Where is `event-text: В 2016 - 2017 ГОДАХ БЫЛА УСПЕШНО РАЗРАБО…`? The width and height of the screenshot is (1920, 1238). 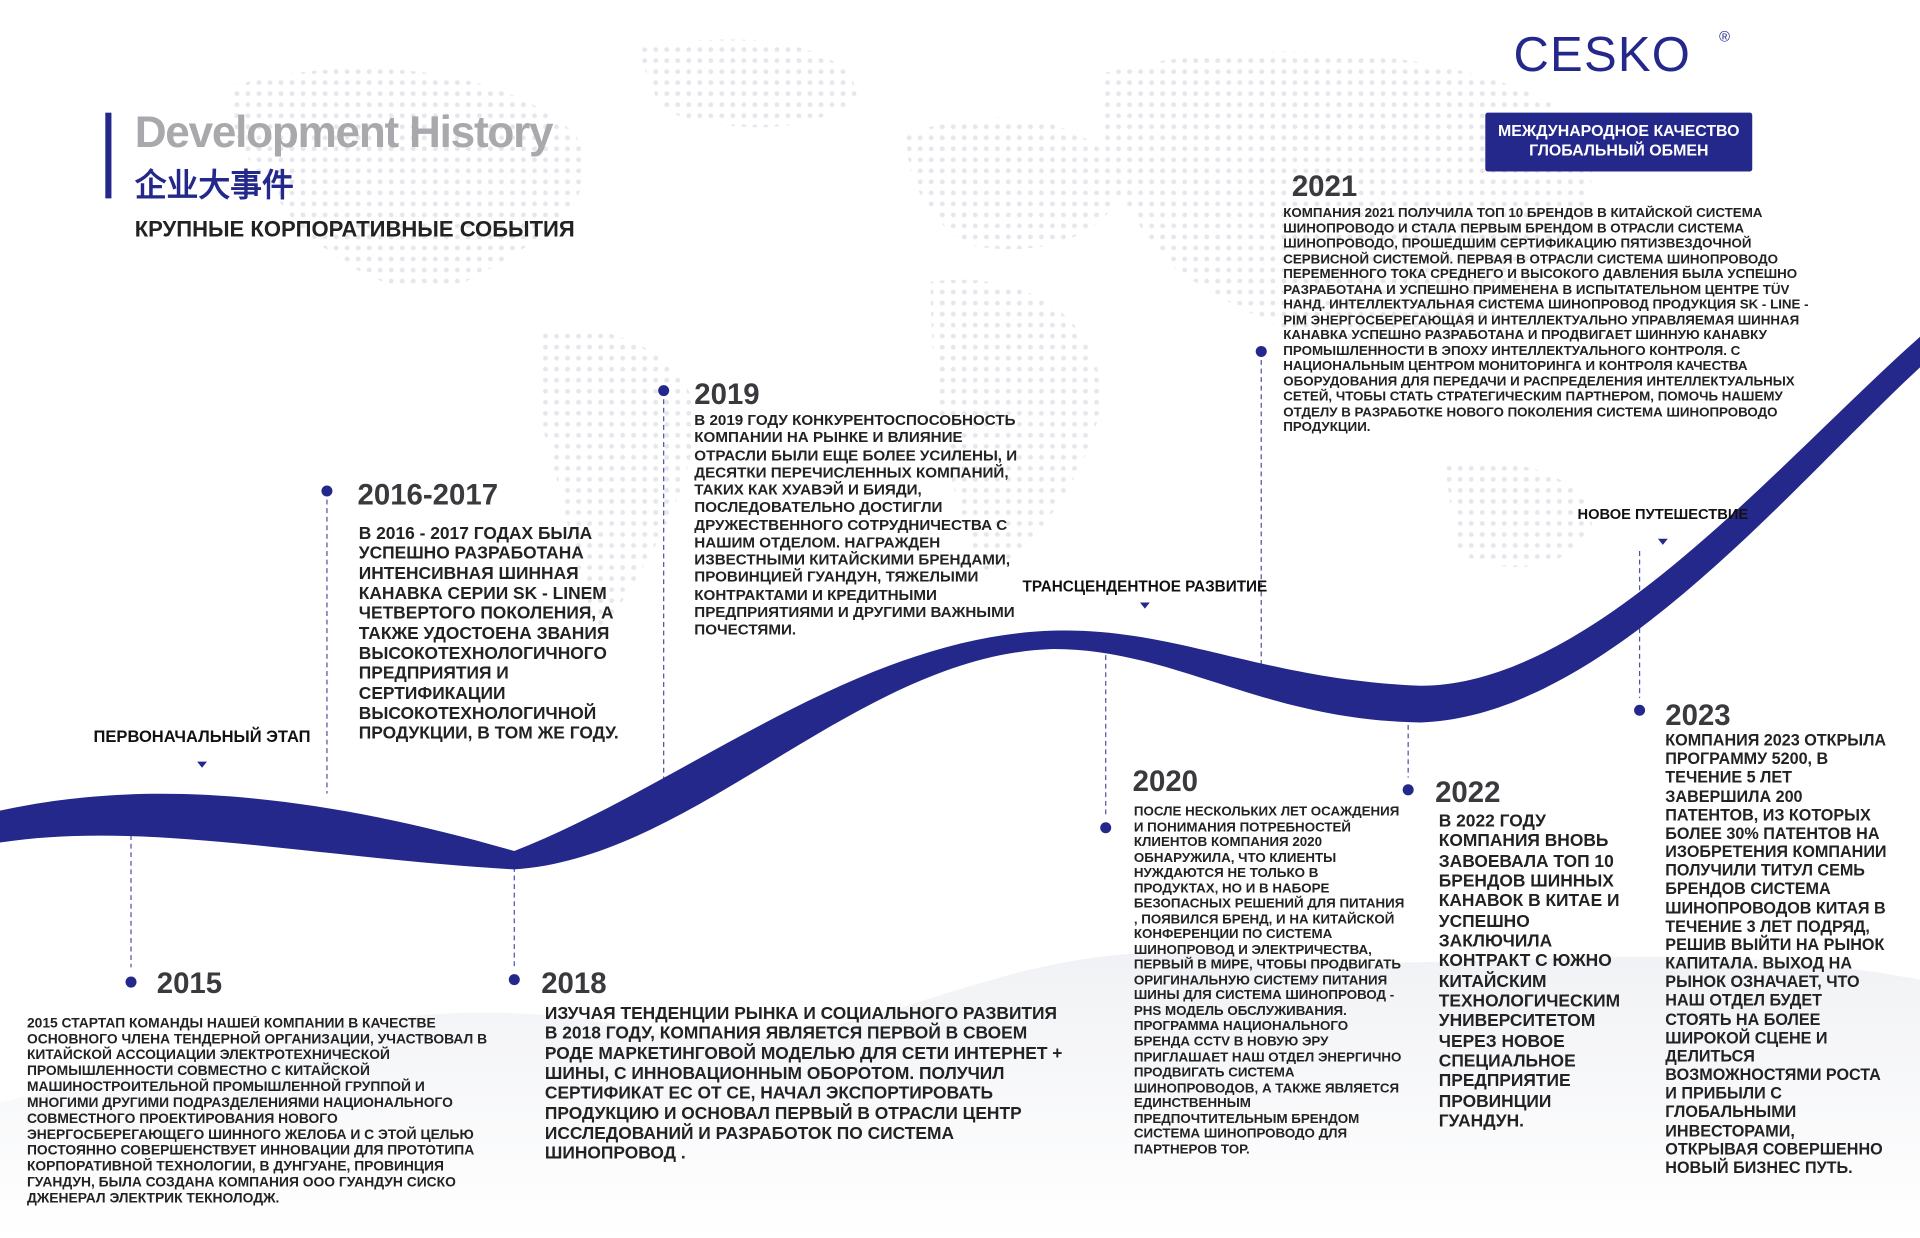 event-text: В 2016 - 2017 ГОДАХ БЫЛА УСПЕШНО РАЗРАБО… is located at coordinates (488, 634).